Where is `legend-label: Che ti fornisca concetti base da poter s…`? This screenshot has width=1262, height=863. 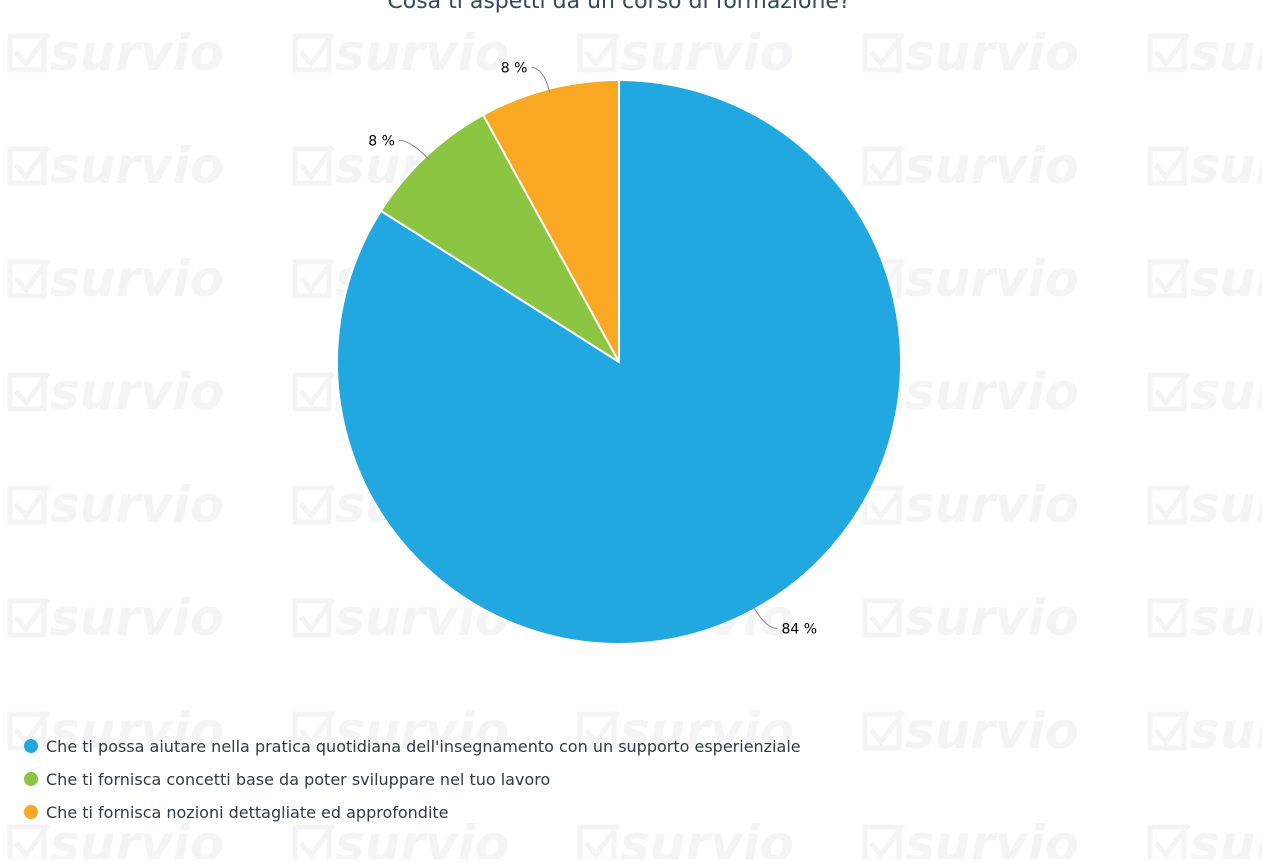
legend-label: Che ti fornisca concetti base da poter s… is located at coordinates (298, 779).